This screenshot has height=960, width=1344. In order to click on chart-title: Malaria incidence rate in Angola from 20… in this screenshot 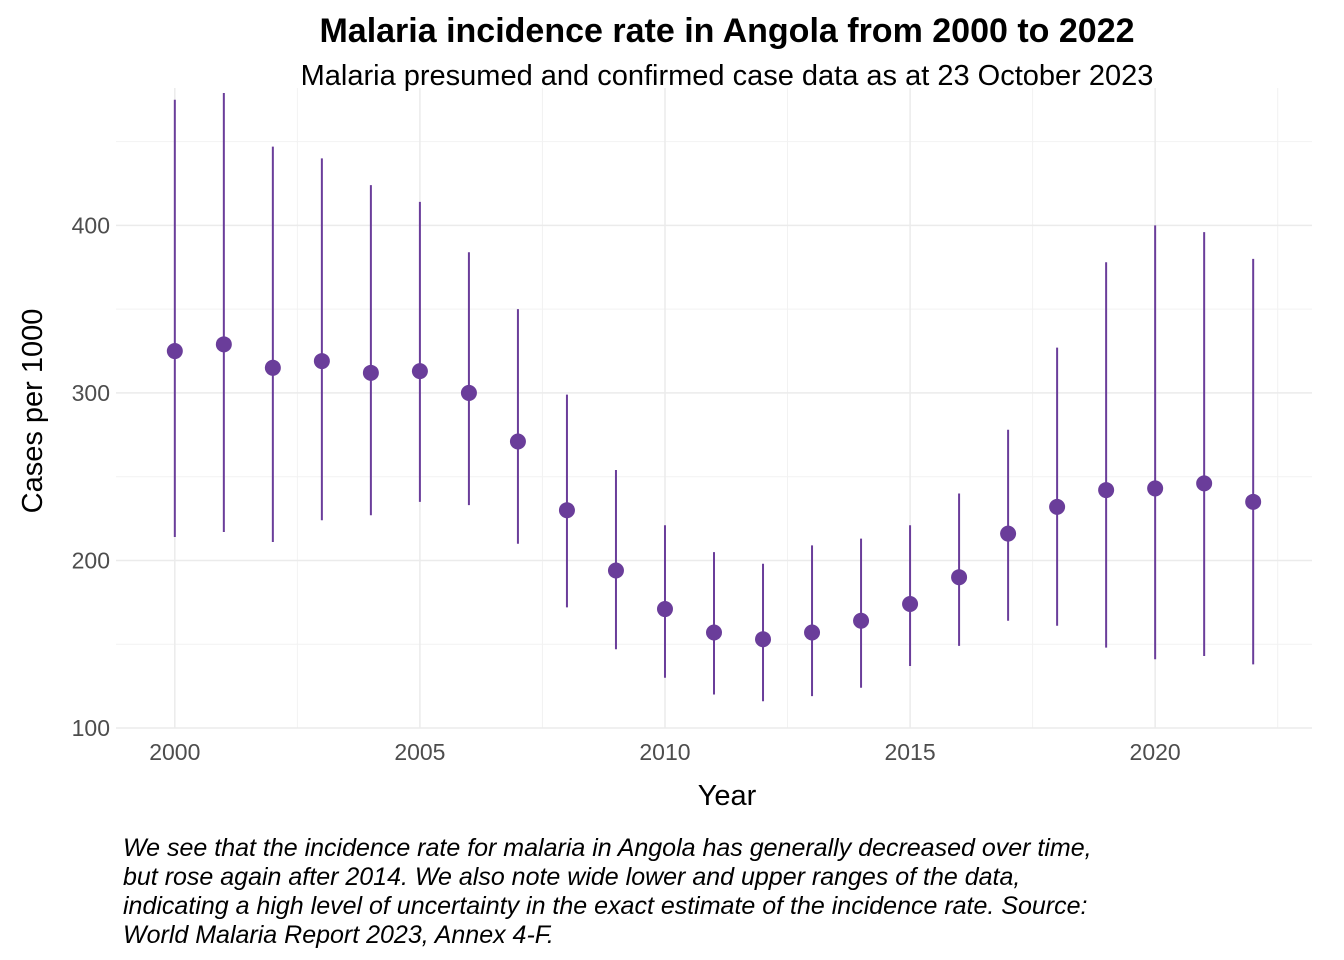, I will do `click(727, 31)`.